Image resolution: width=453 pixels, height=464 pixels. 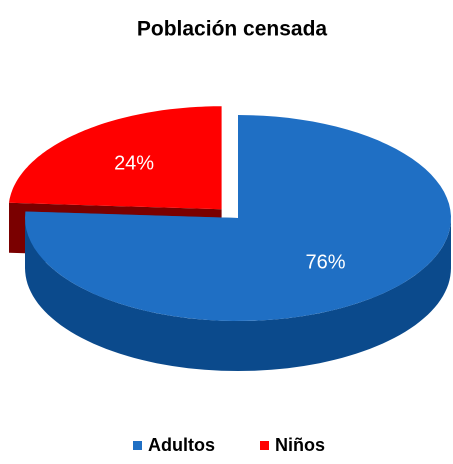 I want to click on chart-title: Población censada, so click(x=232, y=29).